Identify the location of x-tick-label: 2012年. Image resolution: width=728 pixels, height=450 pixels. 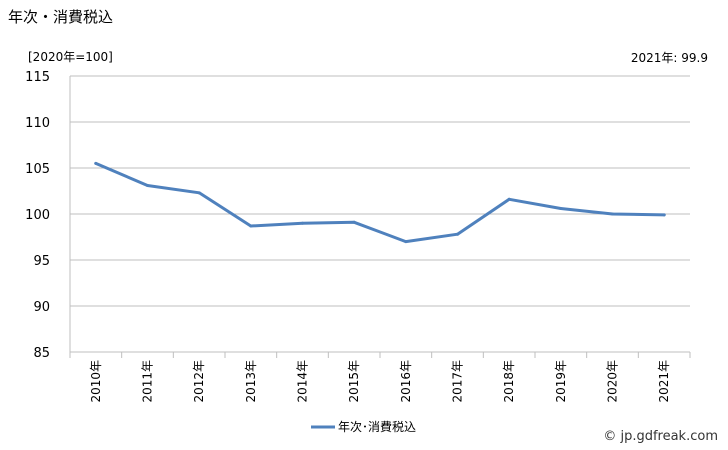
(199, 381).